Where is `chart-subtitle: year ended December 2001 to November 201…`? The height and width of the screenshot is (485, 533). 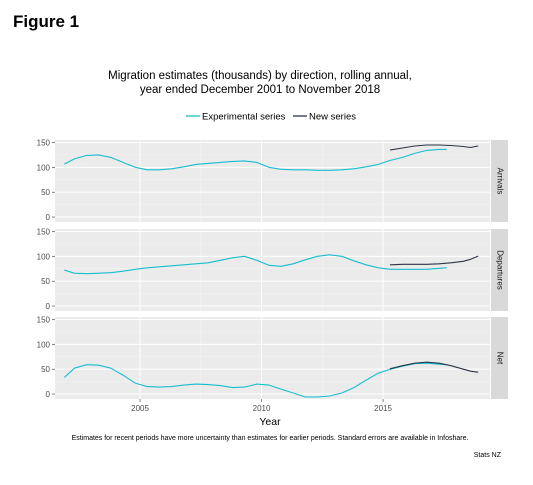
chart-subtitle: year ended December 2001 to November 201… is located at coordinates (260, 90).